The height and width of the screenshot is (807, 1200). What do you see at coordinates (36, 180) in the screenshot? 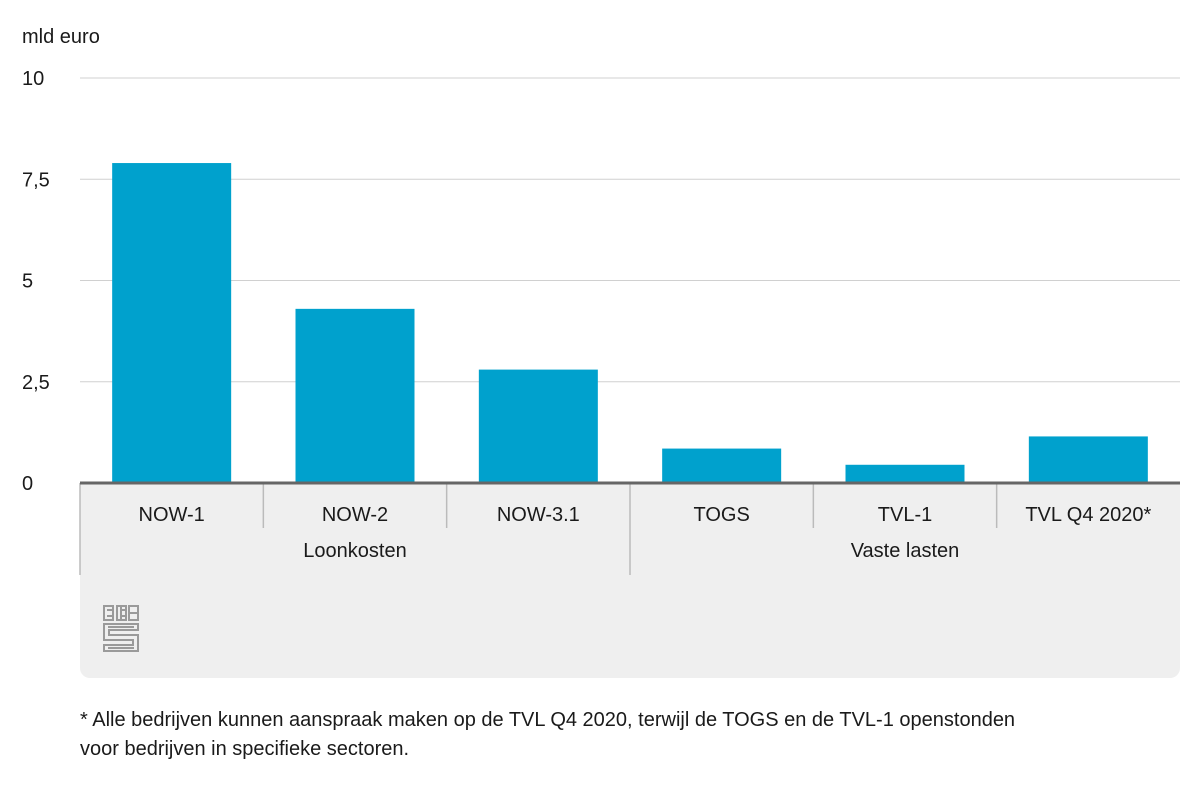
I see `y-tick-label: 7,5` at bounding box center [36, 180].